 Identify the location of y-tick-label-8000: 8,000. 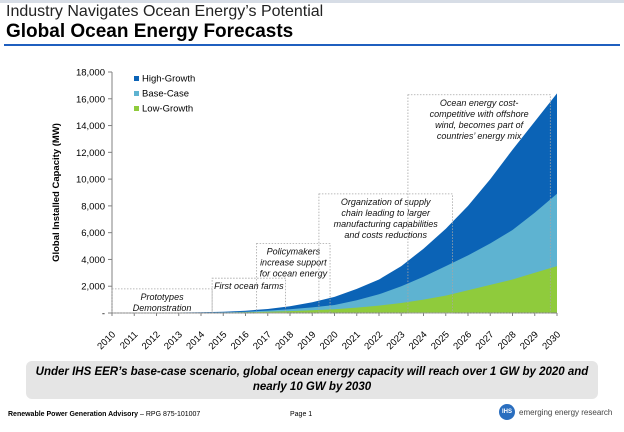
(93, 206).